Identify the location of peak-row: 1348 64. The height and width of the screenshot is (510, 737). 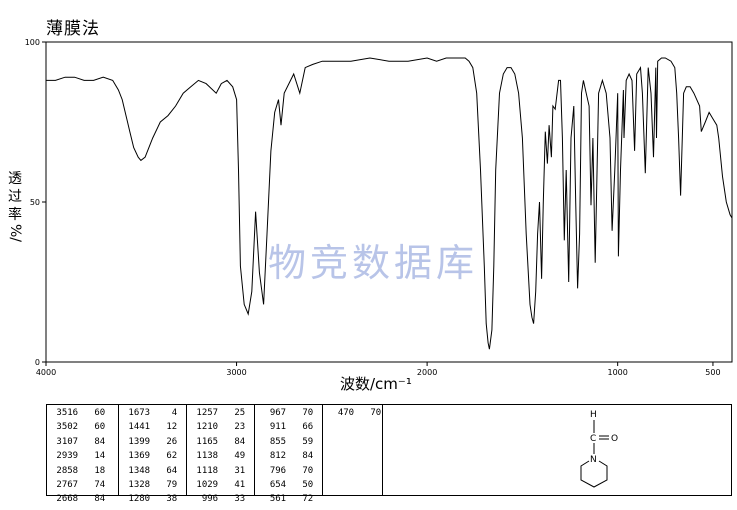
(150, 470).